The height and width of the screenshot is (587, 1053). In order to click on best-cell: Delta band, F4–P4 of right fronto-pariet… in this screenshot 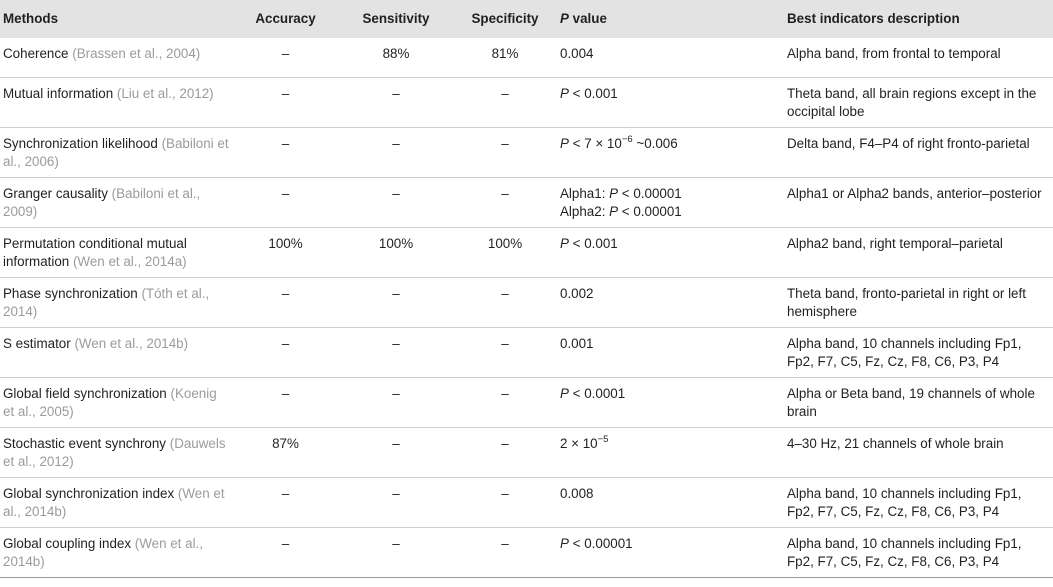, I will do `click(908, 143)`.